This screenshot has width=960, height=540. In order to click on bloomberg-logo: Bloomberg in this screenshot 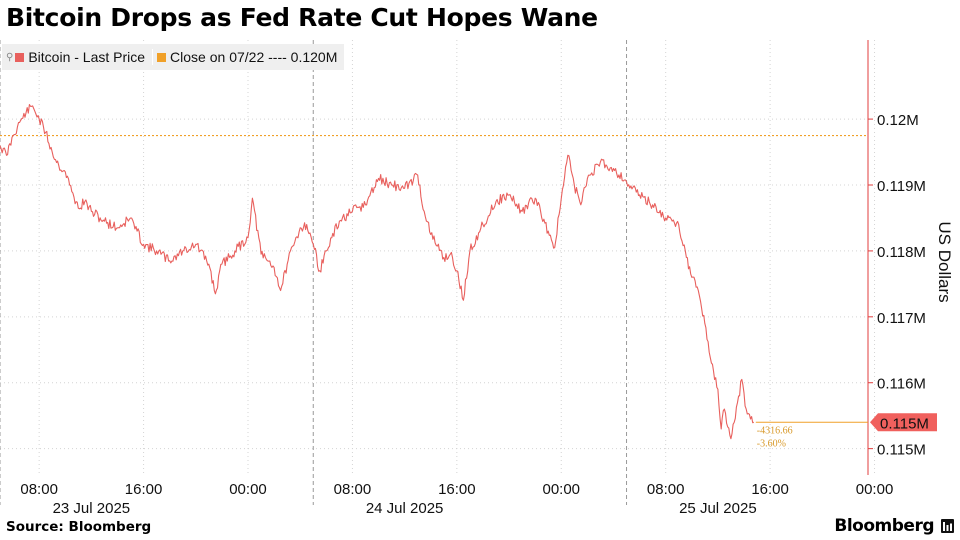, I will do `click(884, 526)`.